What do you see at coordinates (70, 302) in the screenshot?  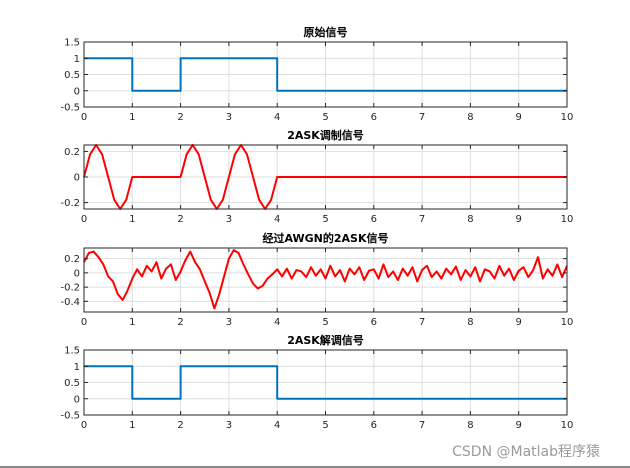 I see `y-tick-label: -0.4` at bounding box center [70, 302].